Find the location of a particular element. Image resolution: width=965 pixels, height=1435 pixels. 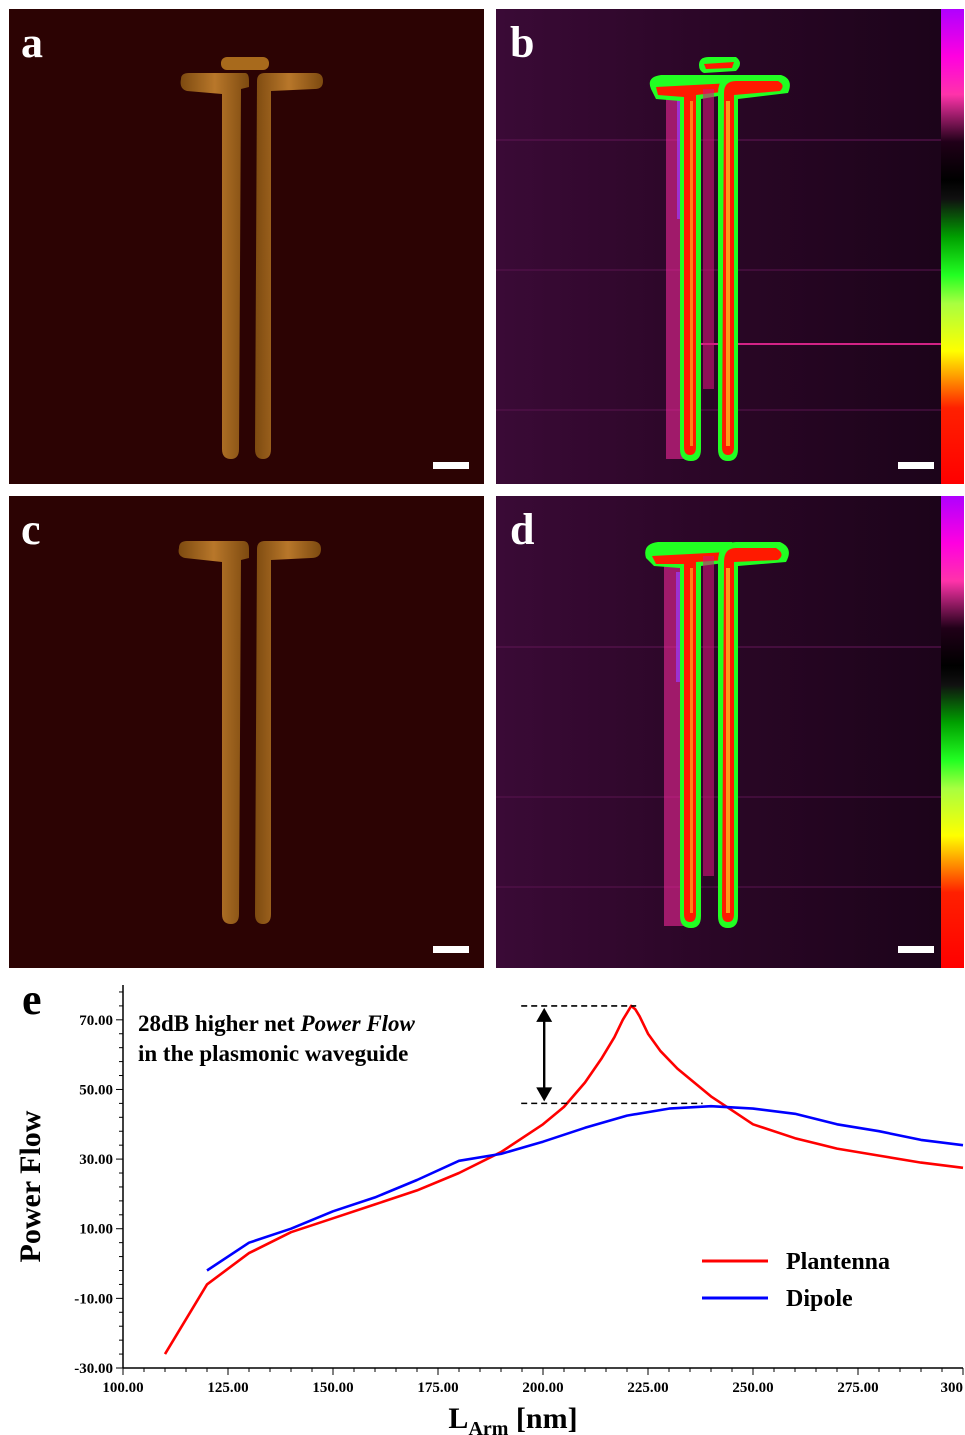

annotation-text-line1: 28dB higher net Power Flow is located at coordinates (277, 1023).